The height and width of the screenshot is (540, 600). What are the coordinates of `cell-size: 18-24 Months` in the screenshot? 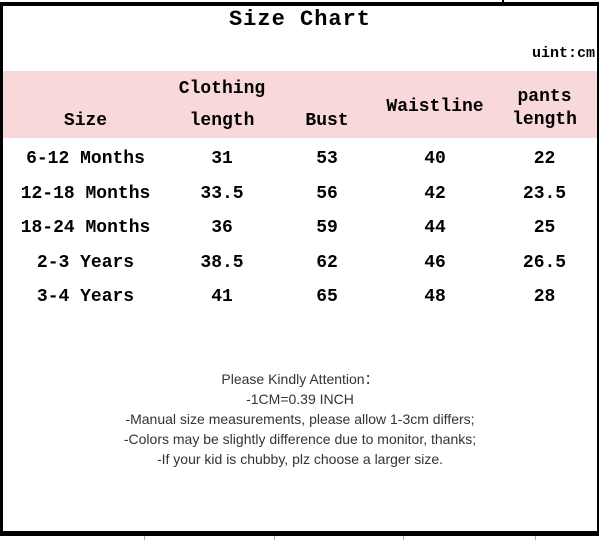 It's located at (85, 228).